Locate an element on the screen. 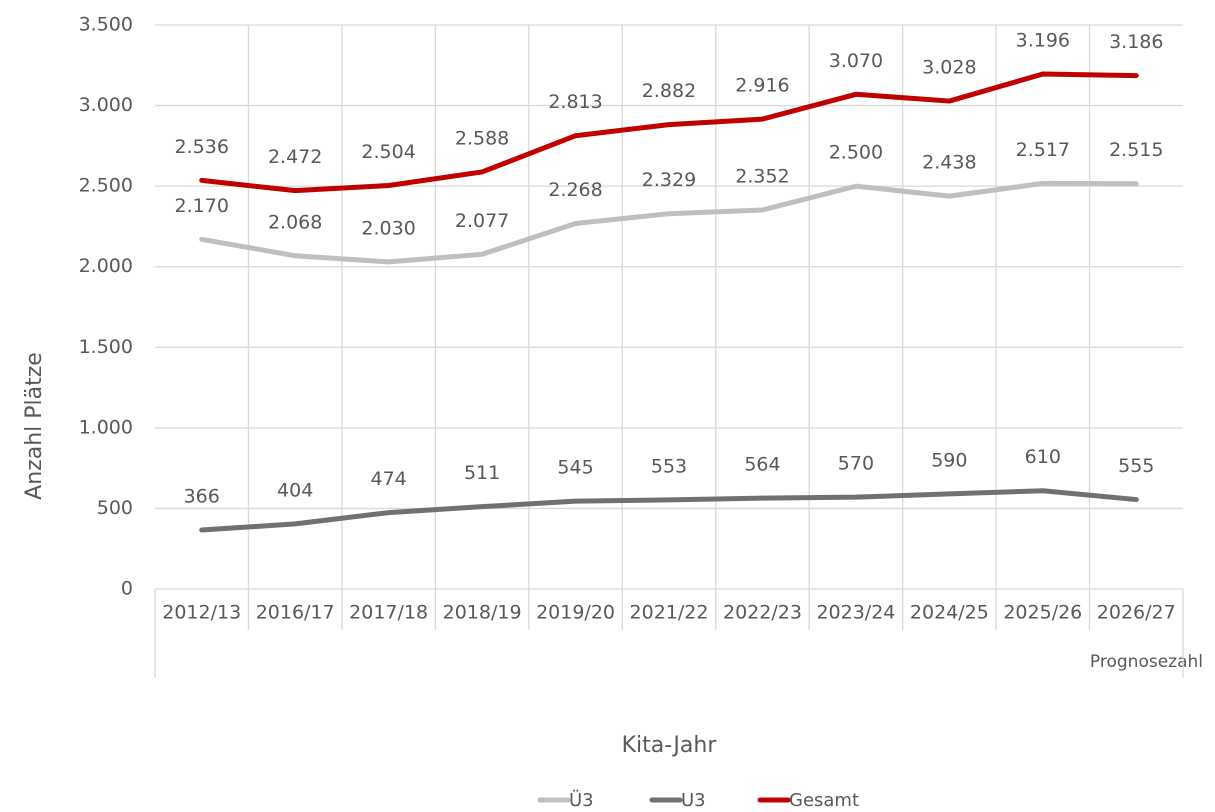 The image size is (1215, 812). legend-label: U3 is located at coordinates (693, 800).